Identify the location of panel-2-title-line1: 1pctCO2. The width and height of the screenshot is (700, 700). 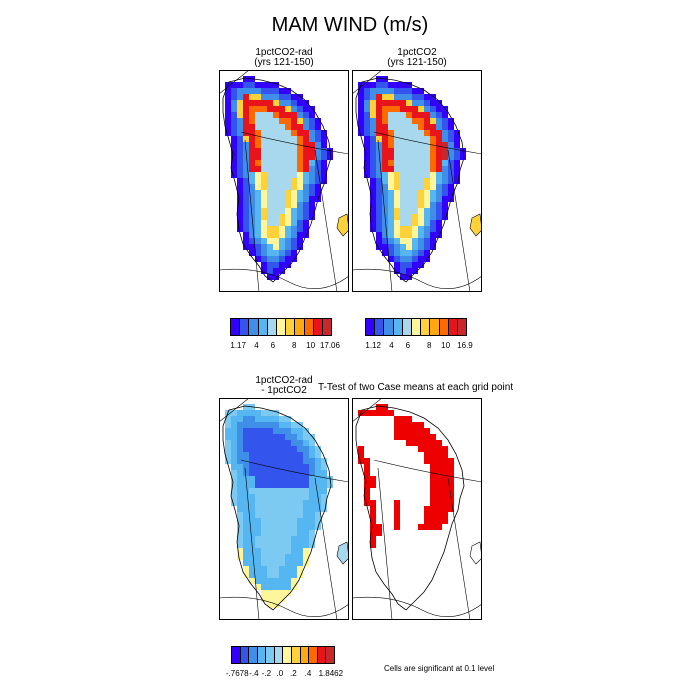
(417, 52).